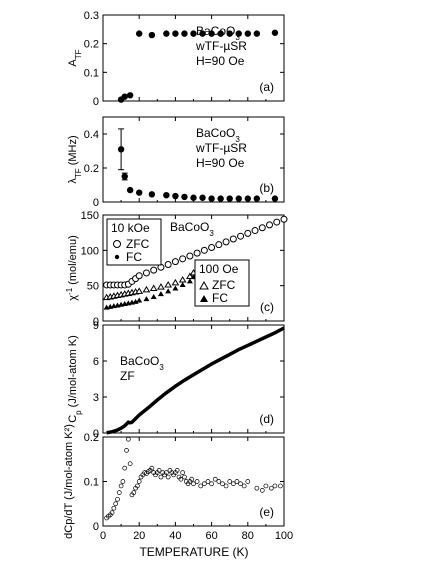  Describe the element at coordinates (90, 216) in the screenshot. I see `y-tick-label: 150` at that location.